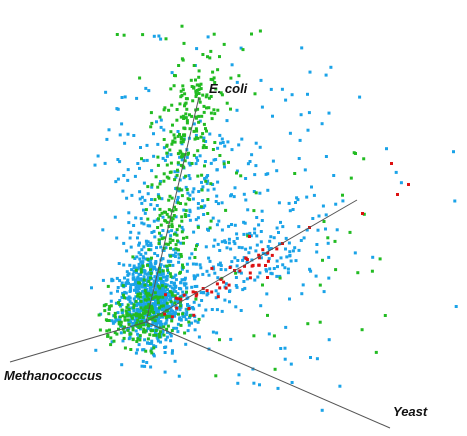 Image resolution: width=467 pixels, height=436 pixels. Describe the element at coordinates (251, 261) in the screenshot. I see `axis-yeast` at that location.